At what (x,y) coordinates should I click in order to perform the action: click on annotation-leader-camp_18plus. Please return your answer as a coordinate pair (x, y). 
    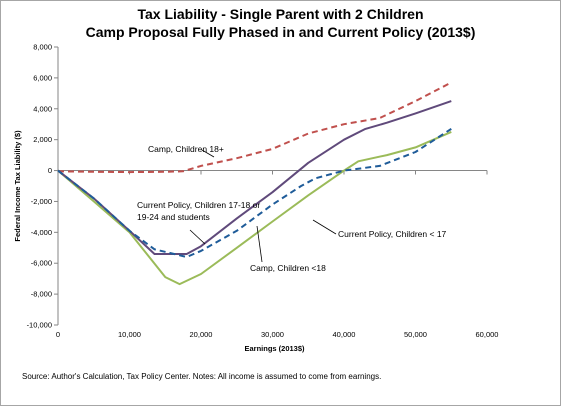
    Looking at the image, I should click on (208, 153).